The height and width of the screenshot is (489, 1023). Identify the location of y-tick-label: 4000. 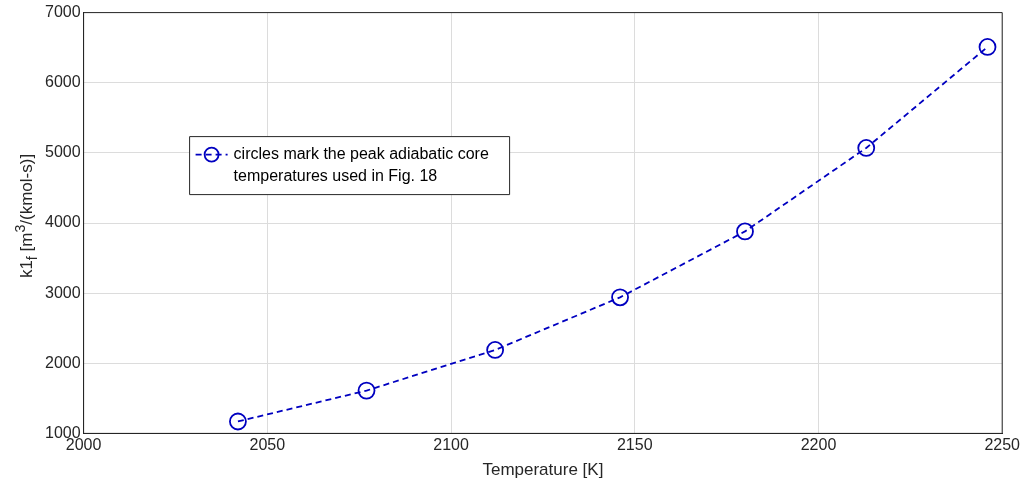
(63, 222).